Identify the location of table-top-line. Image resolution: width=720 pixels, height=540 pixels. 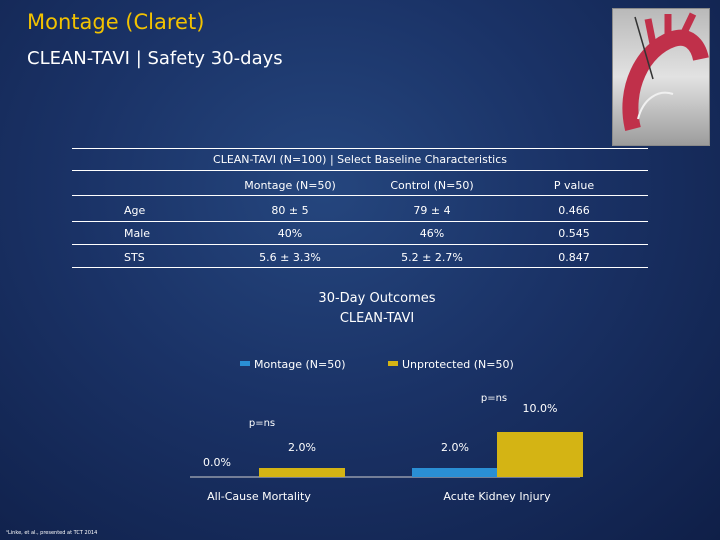
(360, 148).